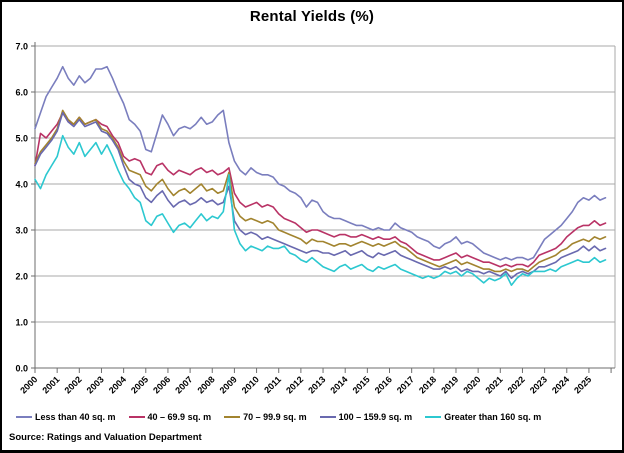 The height and width of the screenshot is (453, 624). Describe the element at coordinates (375, 417) in the screenshot. I see `legend-label: 100 – 159.9 sq. m` at that location.